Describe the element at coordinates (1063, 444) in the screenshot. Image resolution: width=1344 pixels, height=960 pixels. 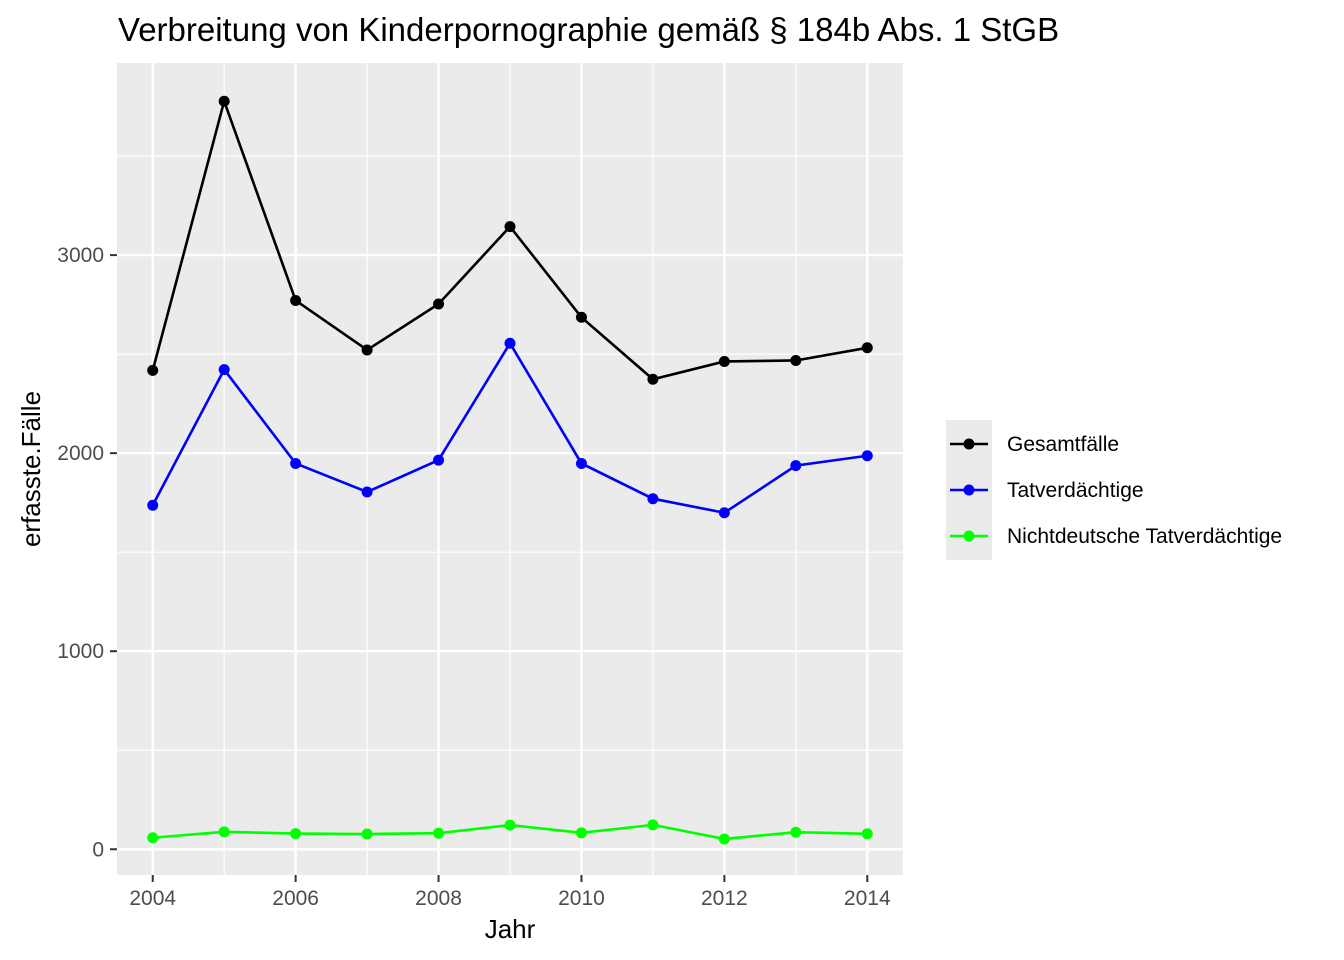
I see `legend-label: Gesamtfälle` at that location.